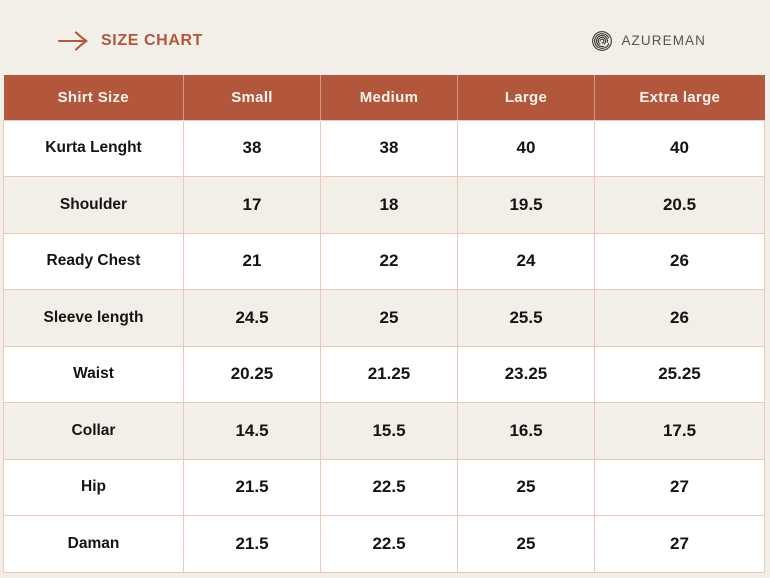  I want to click on table-row-collar: Collar 14.5 15.5 16.5 17.5, so click(384, 431).